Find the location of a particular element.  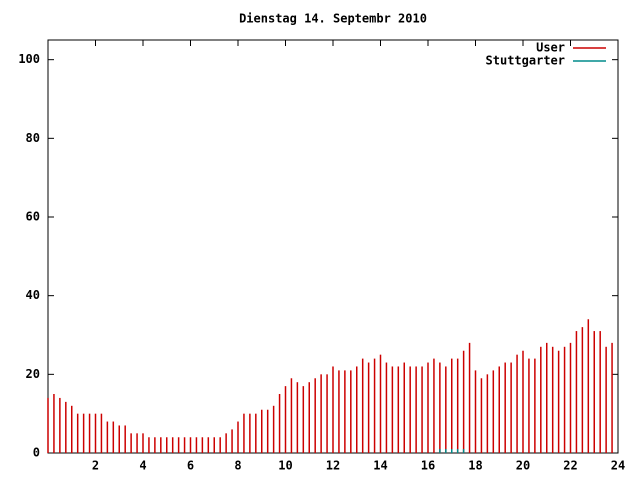

y-tick-label: 40 is located at coordinates (33, 295).